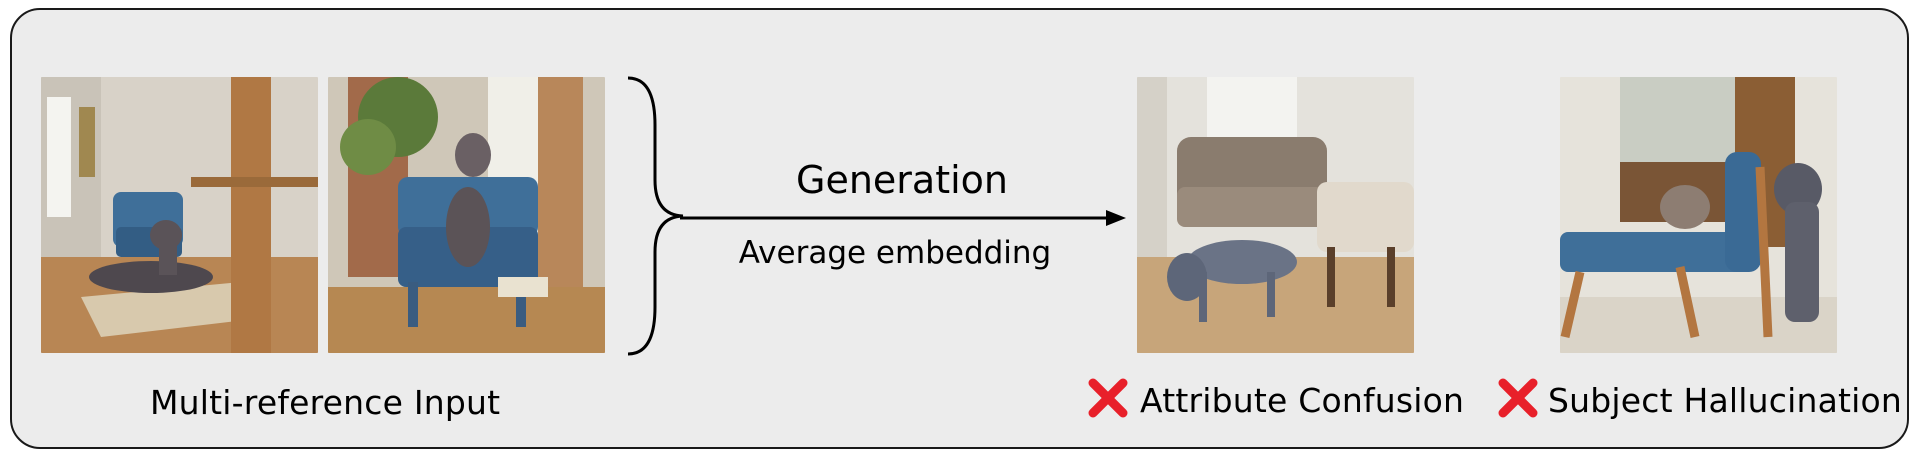 Image resolution: width=1920 pixels, height=456 pixels. Describe the element at coordinates (903, 218) in the screenshot. I see `generation-arrow` at that location.